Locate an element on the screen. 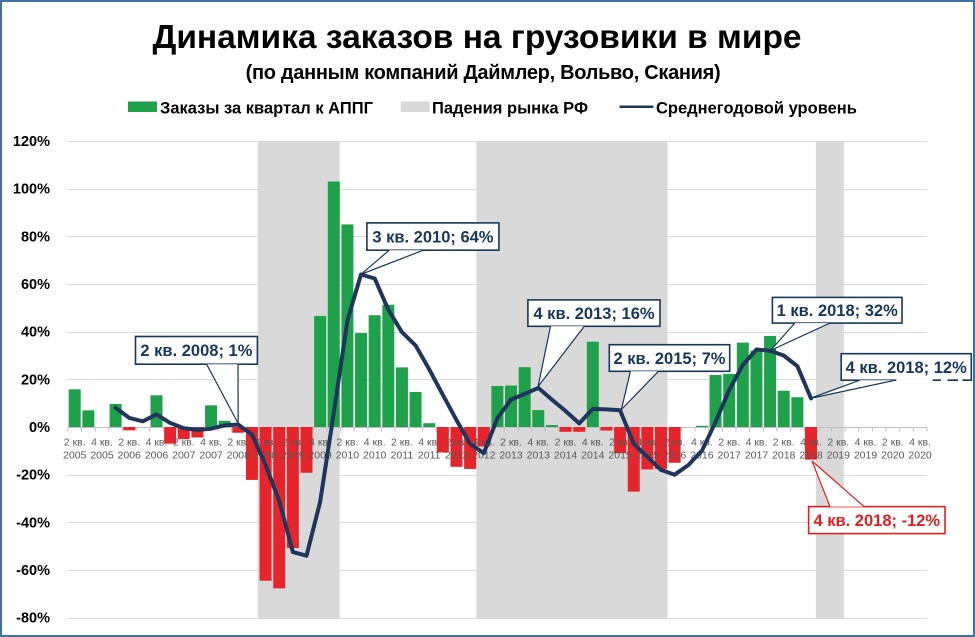 The width and height of the screenshot is (975, 637). svg-text: -60% is located at coordinates (33, 571).